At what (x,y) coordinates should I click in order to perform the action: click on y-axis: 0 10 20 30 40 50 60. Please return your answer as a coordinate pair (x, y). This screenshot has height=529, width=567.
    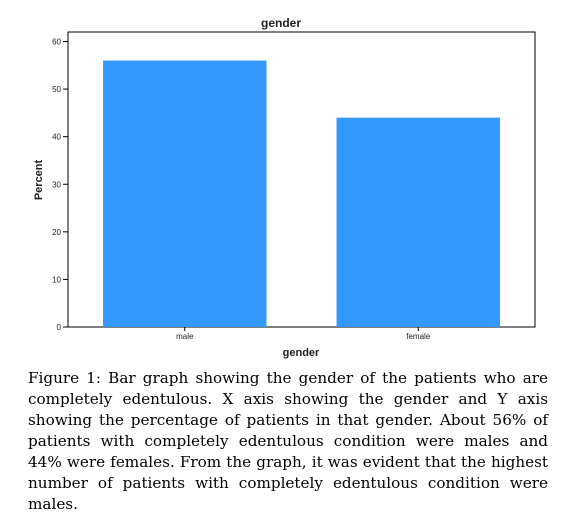
    Looking at the image, I should click on (60, 185).